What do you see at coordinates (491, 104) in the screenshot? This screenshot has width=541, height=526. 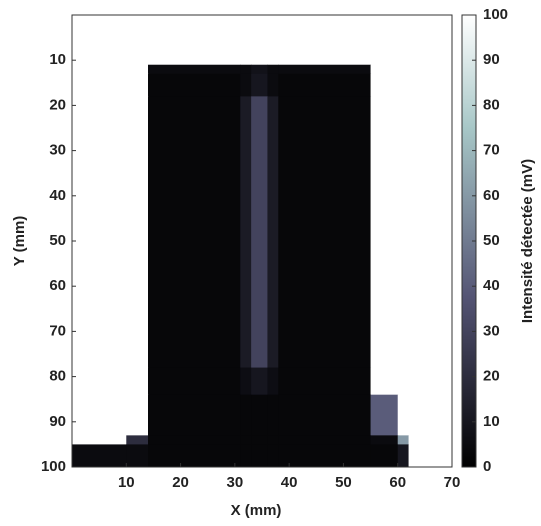 I see `colorbar-tick-label: 80` at bounding box center [491, 104].